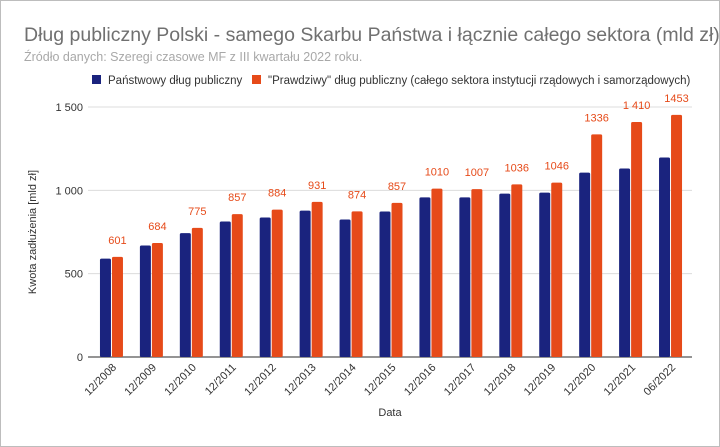 The width and height of the screenshot is (720, 447). What do you see at coordinates (96, 79) in the screenshot?
I see `legend-swatch-blue` at bounding box center [96, 79].